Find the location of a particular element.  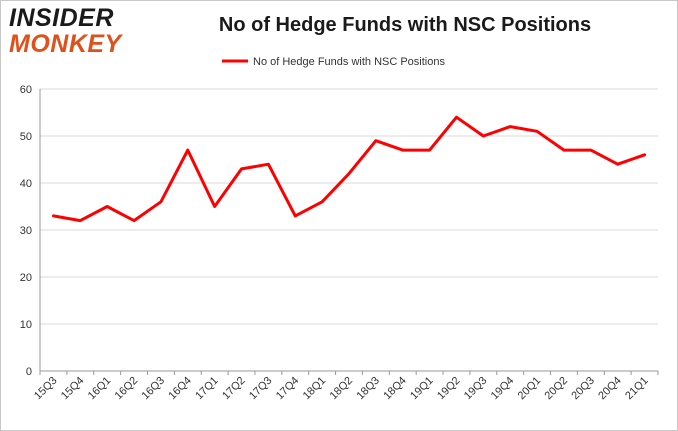

logo-line-1: INSIDER is located at coordinates (61, 18).